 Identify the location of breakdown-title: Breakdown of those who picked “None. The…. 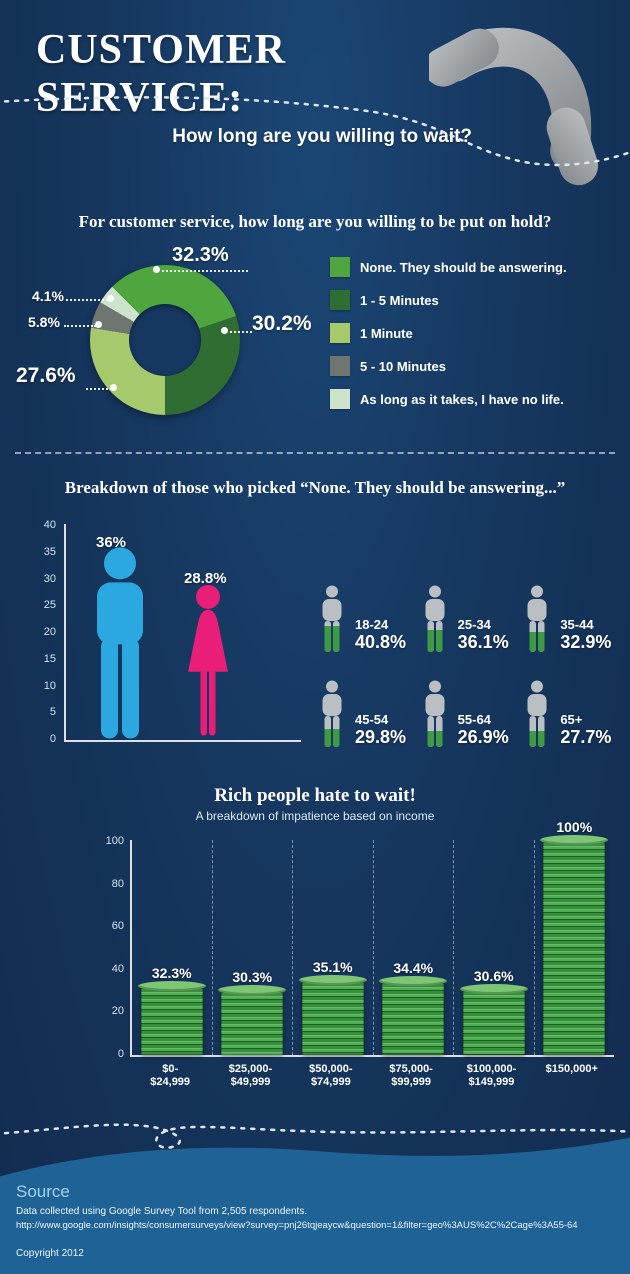
(315, 487).